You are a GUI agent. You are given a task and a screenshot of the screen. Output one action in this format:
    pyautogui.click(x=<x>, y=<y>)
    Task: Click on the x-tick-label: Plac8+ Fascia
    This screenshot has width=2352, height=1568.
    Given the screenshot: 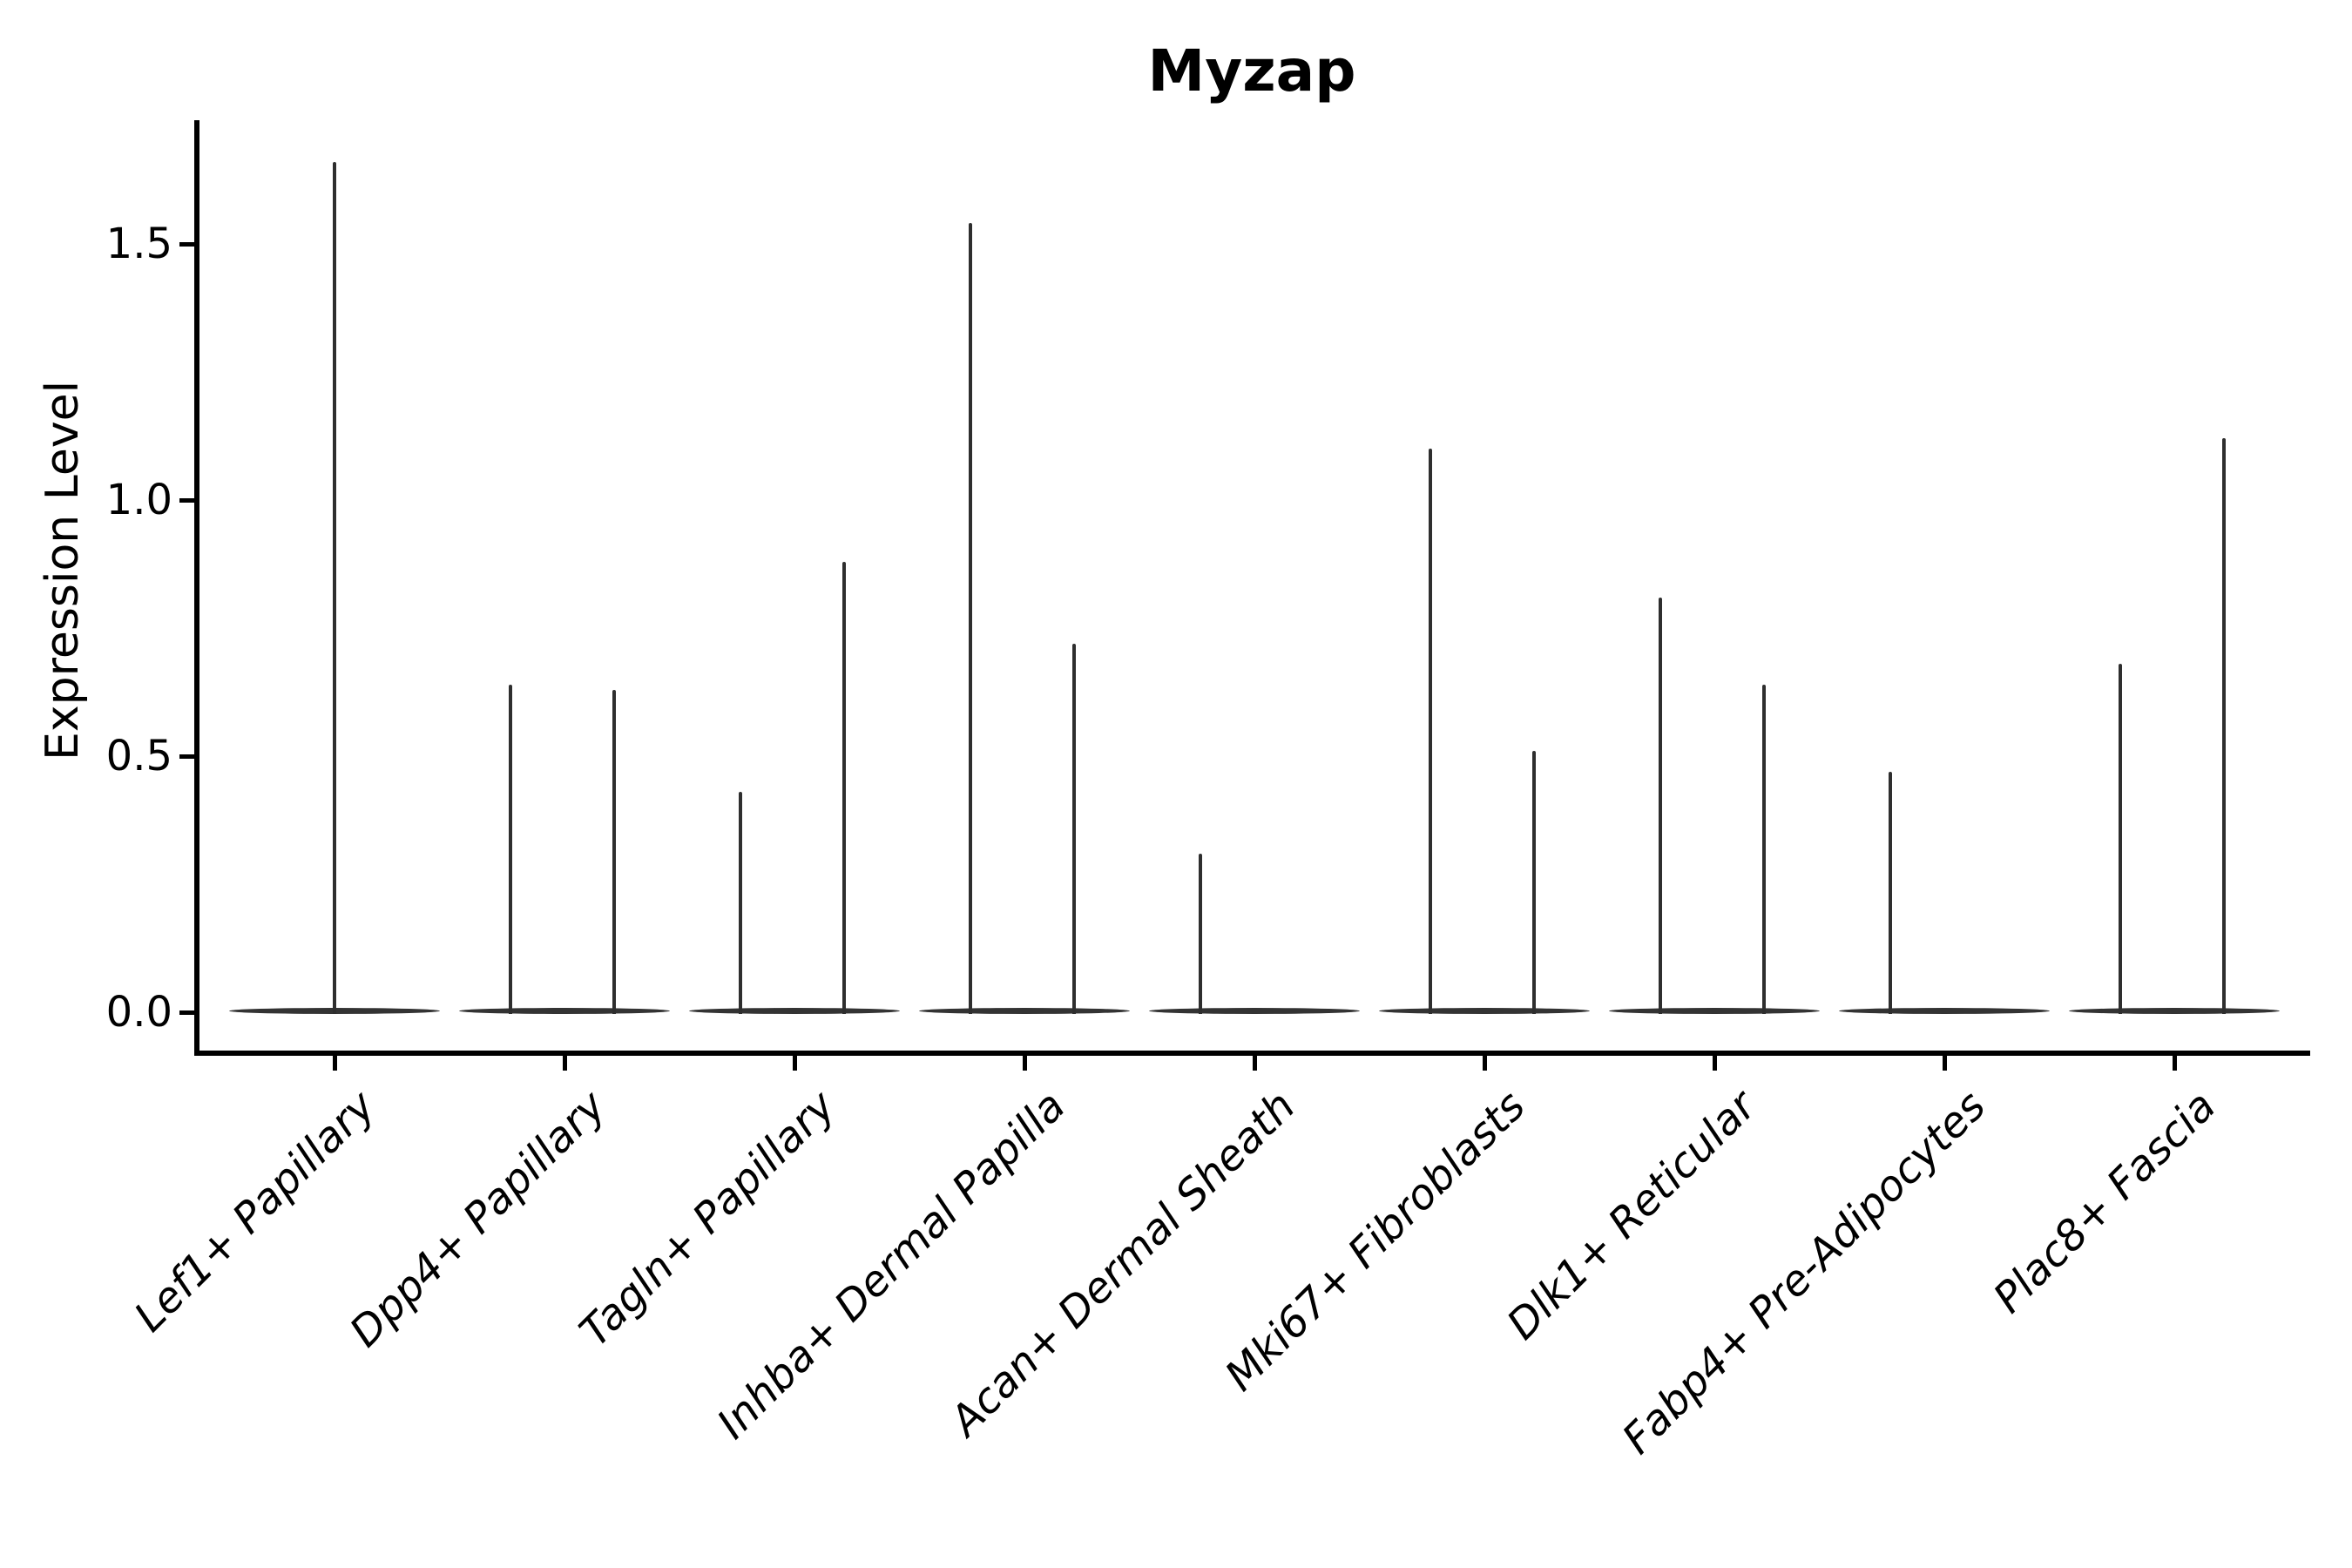 What is the action you would take?
    pyautogui.click(x=2105, y=1202)
    